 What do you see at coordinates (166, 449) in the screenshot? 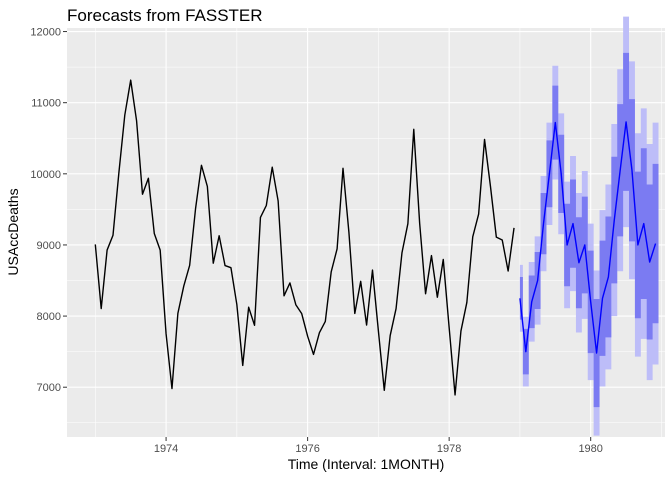
I see `x-tick-label: 1974` at bounding box center [166, 449].